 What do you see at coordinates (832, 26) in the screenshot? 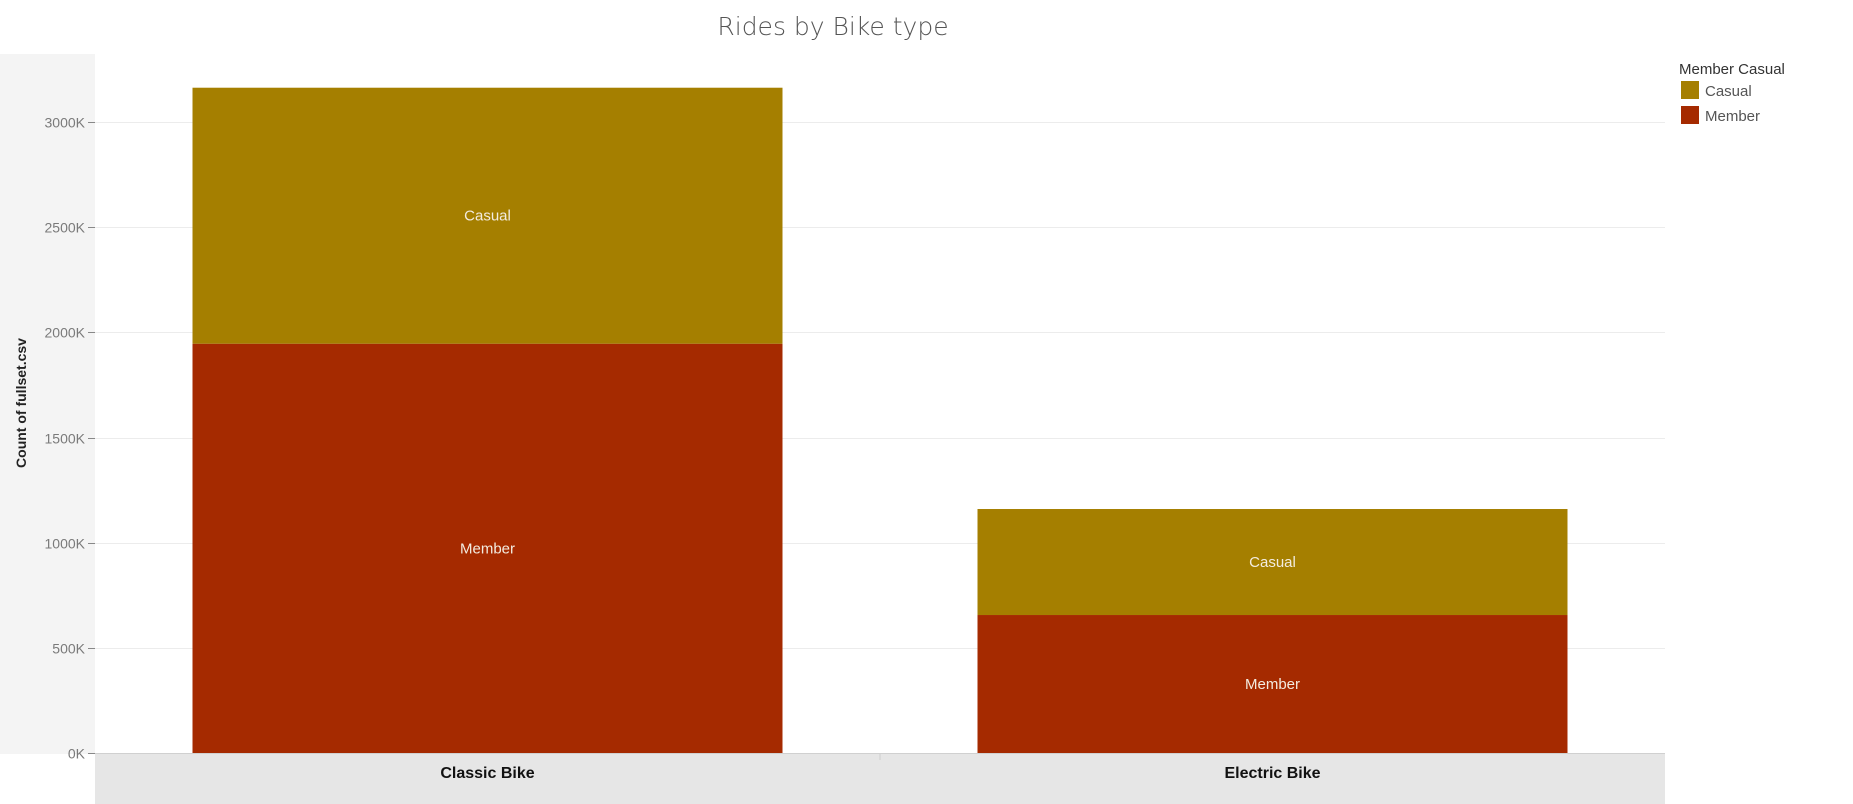
I see `chart-title: Rides by Bike type` at bounding box center [832, 26].